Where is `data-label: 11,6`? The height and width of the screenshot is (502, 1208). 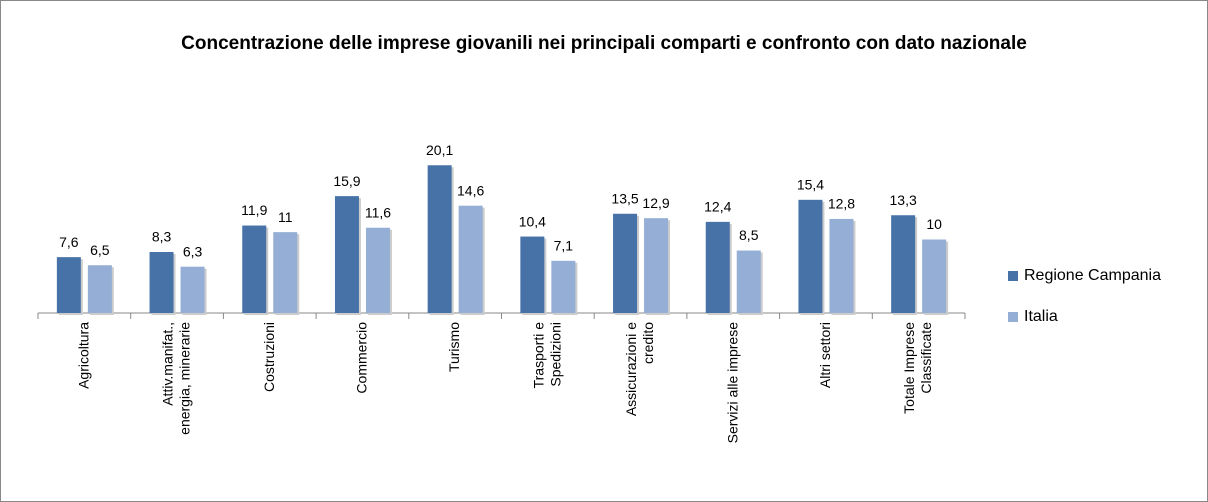
data-label: 11,6 is located at coordinates (378, 212).